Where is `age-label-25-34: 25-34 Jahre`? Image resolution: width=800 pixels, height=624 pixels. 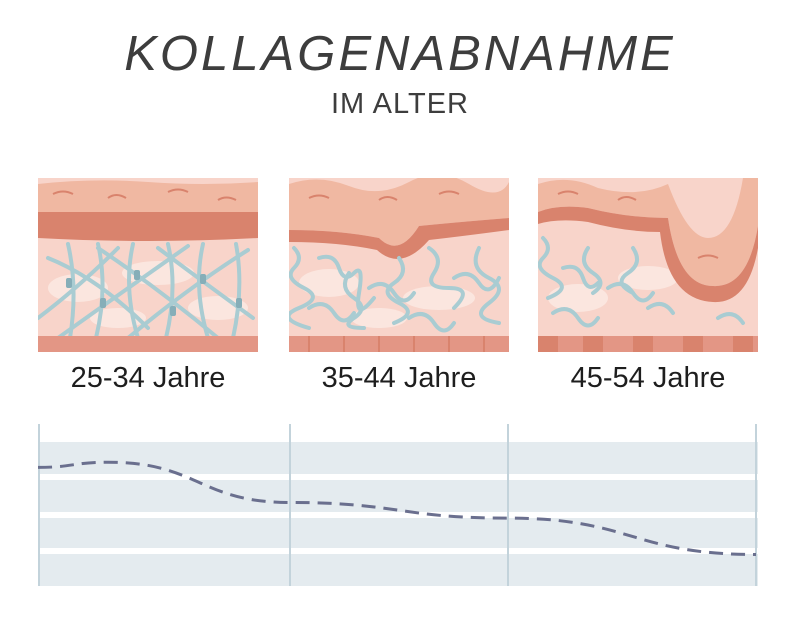
age-label-25-34: 25-34 Jahre is located at coordinates (148, 378).